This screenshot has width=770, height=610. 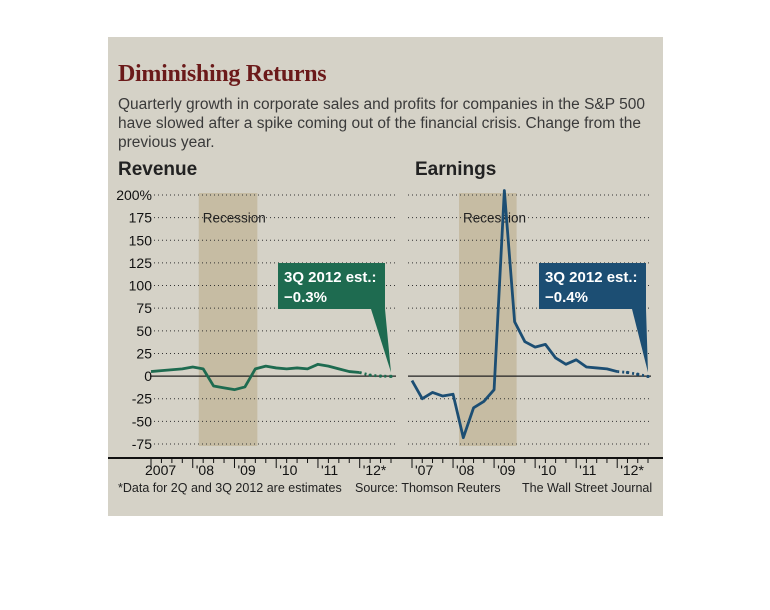 I want to click on y-tick-label: 100, so click(x=141, y=286).